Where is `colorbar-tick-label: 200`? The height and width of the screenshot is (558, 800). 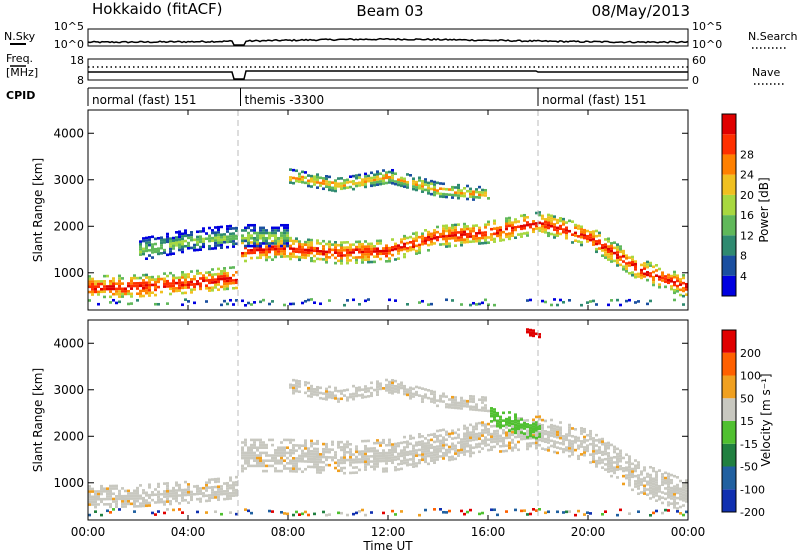
colorbar-tick-label: 200 is located at coordinates (750, 353).